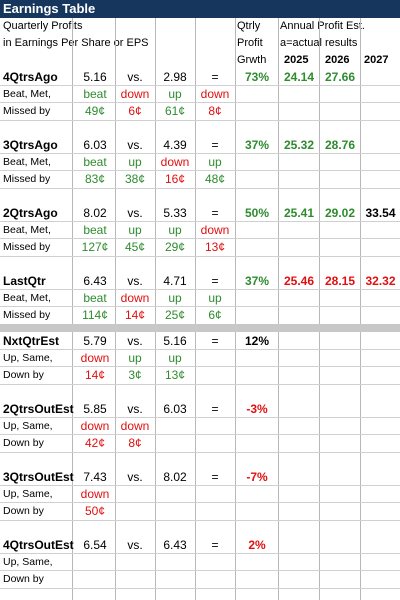 The width and height of the screenshot is (400, 600). Describe the element at coordinates (95, 111) in the screenshot. I see `result-cents: 49¢` at that location.